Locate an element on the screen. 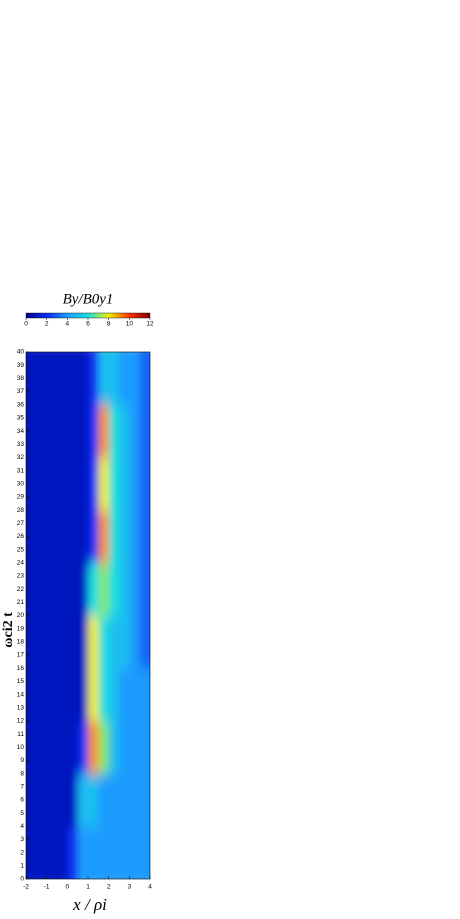 This screenshot has height=919, width=460. y-tick-label: 30 is located at coordinates (21, 483).